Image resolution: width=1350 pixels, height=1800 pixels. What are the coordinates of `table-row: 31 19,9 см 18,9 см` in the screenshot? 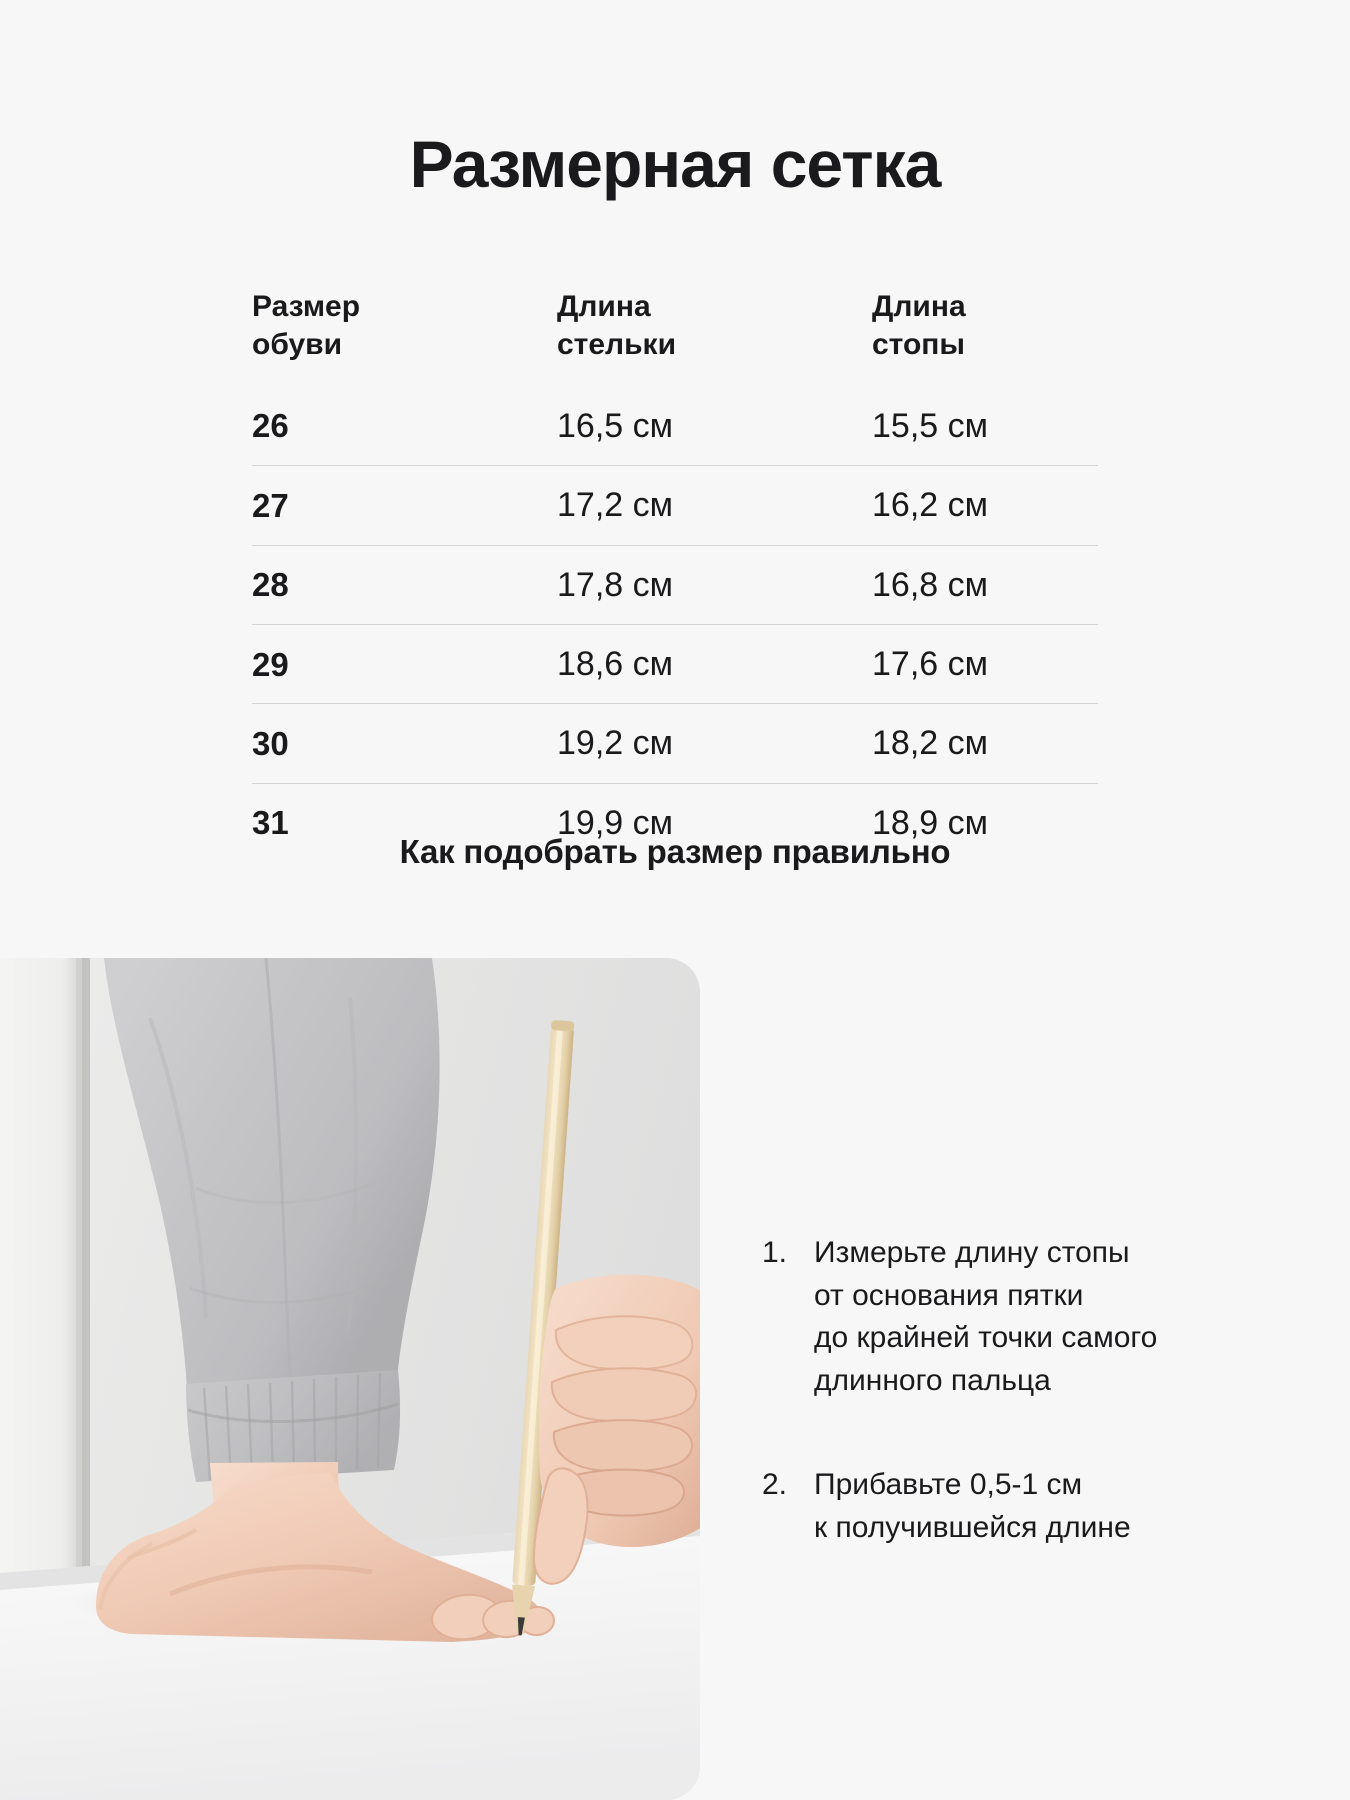 It's located at (675, 822).